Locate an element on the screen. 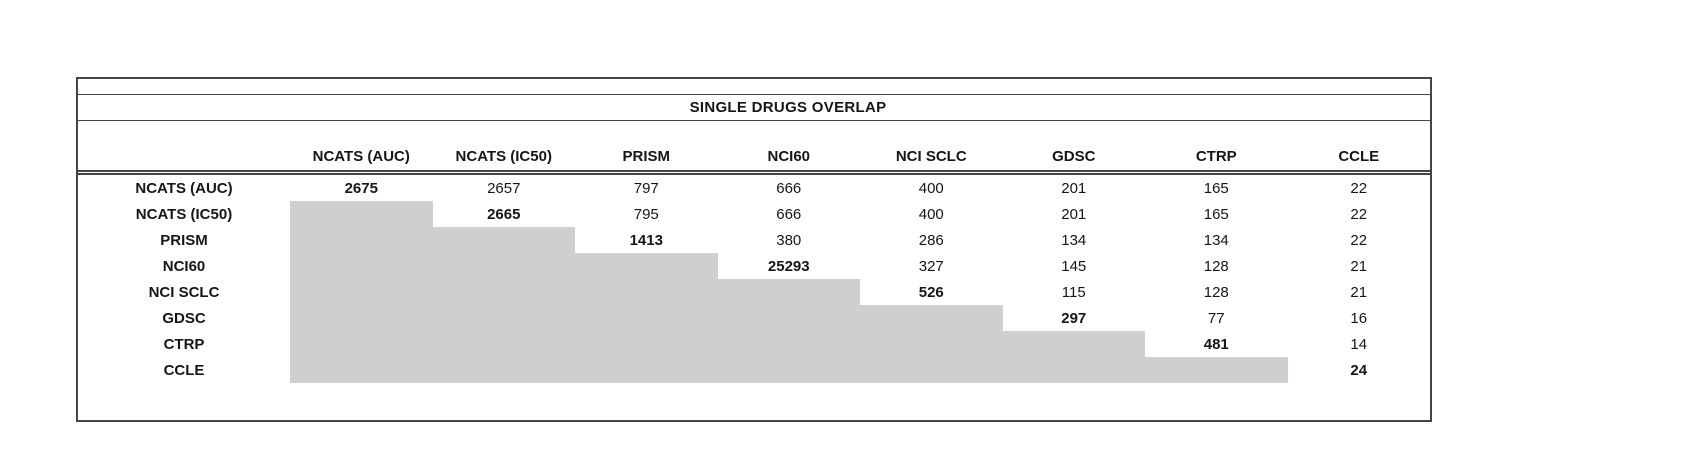  matrix-cell: 145 is located at coordinates (1074, 266).